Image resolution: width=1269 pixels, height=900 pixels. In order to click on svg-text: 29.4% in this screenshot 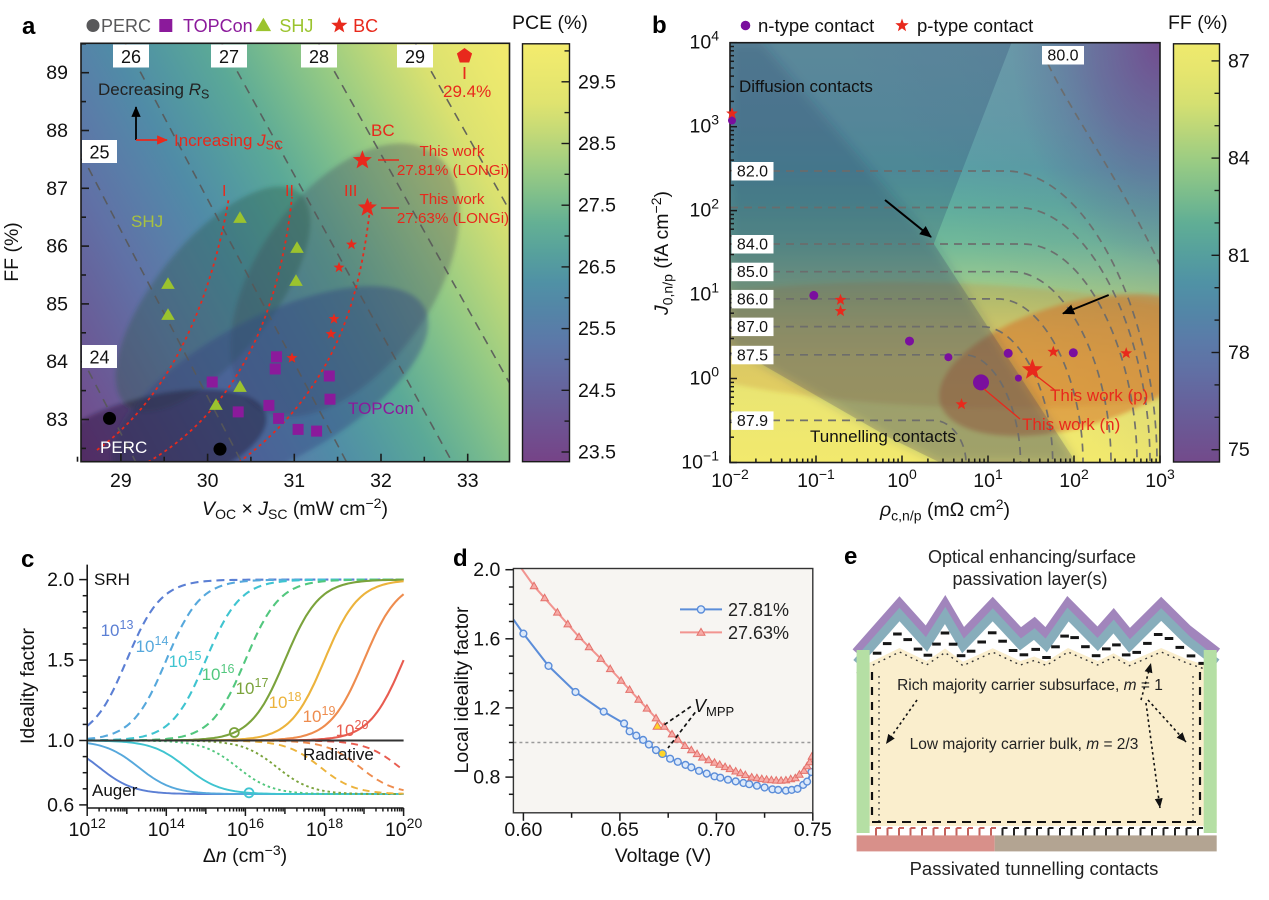, I will do `click(467, 91)`.